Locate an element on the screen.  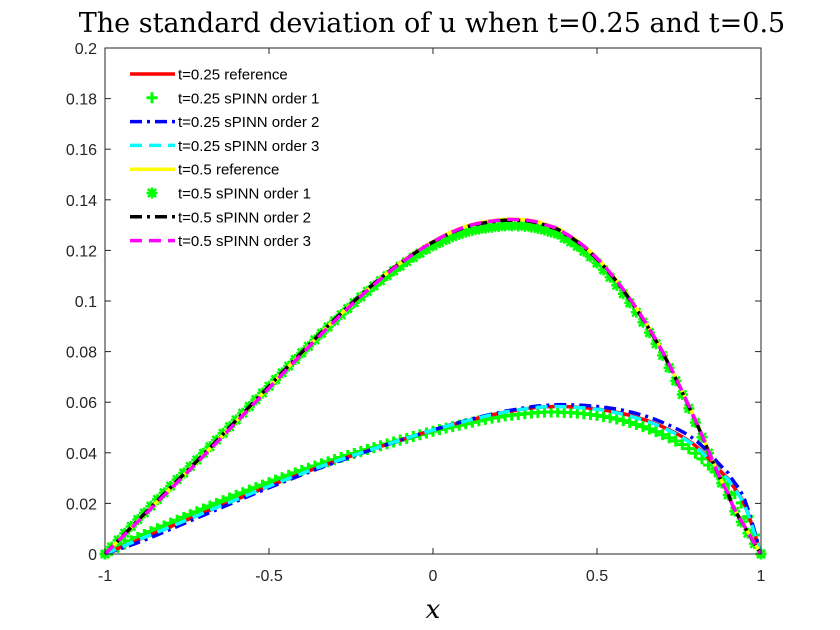
y-tick-label: 0.18 is located at coordinates (81, 100).